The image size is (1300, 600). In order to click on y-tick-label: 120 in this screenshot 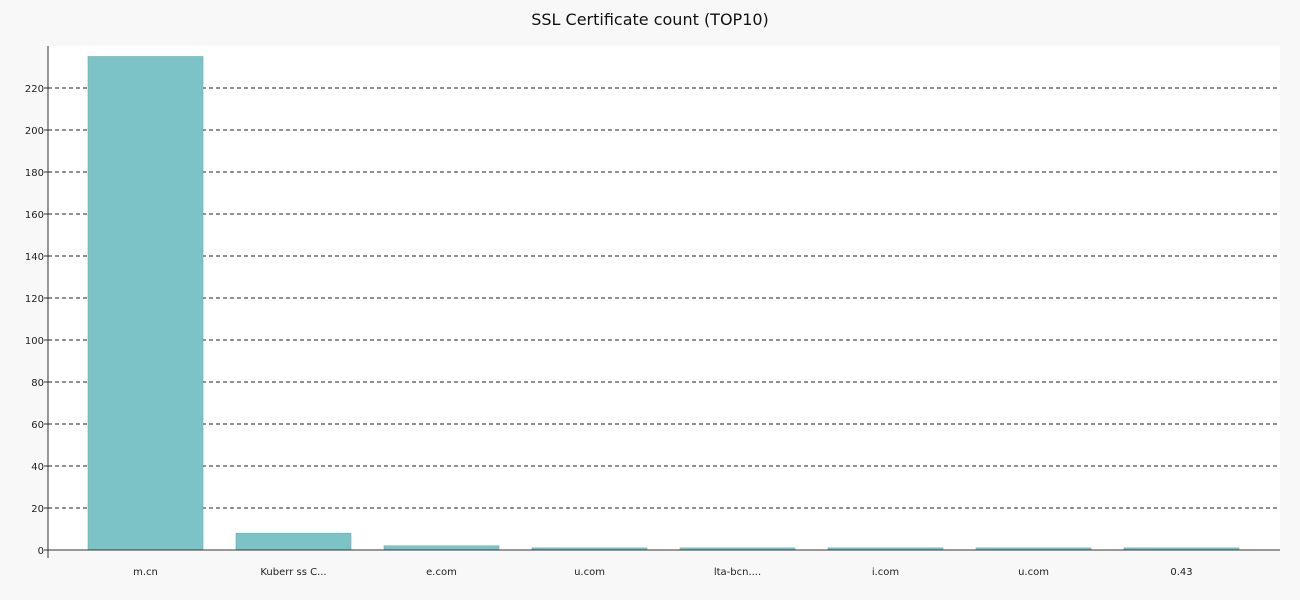, I will do `click(34, 299)`.